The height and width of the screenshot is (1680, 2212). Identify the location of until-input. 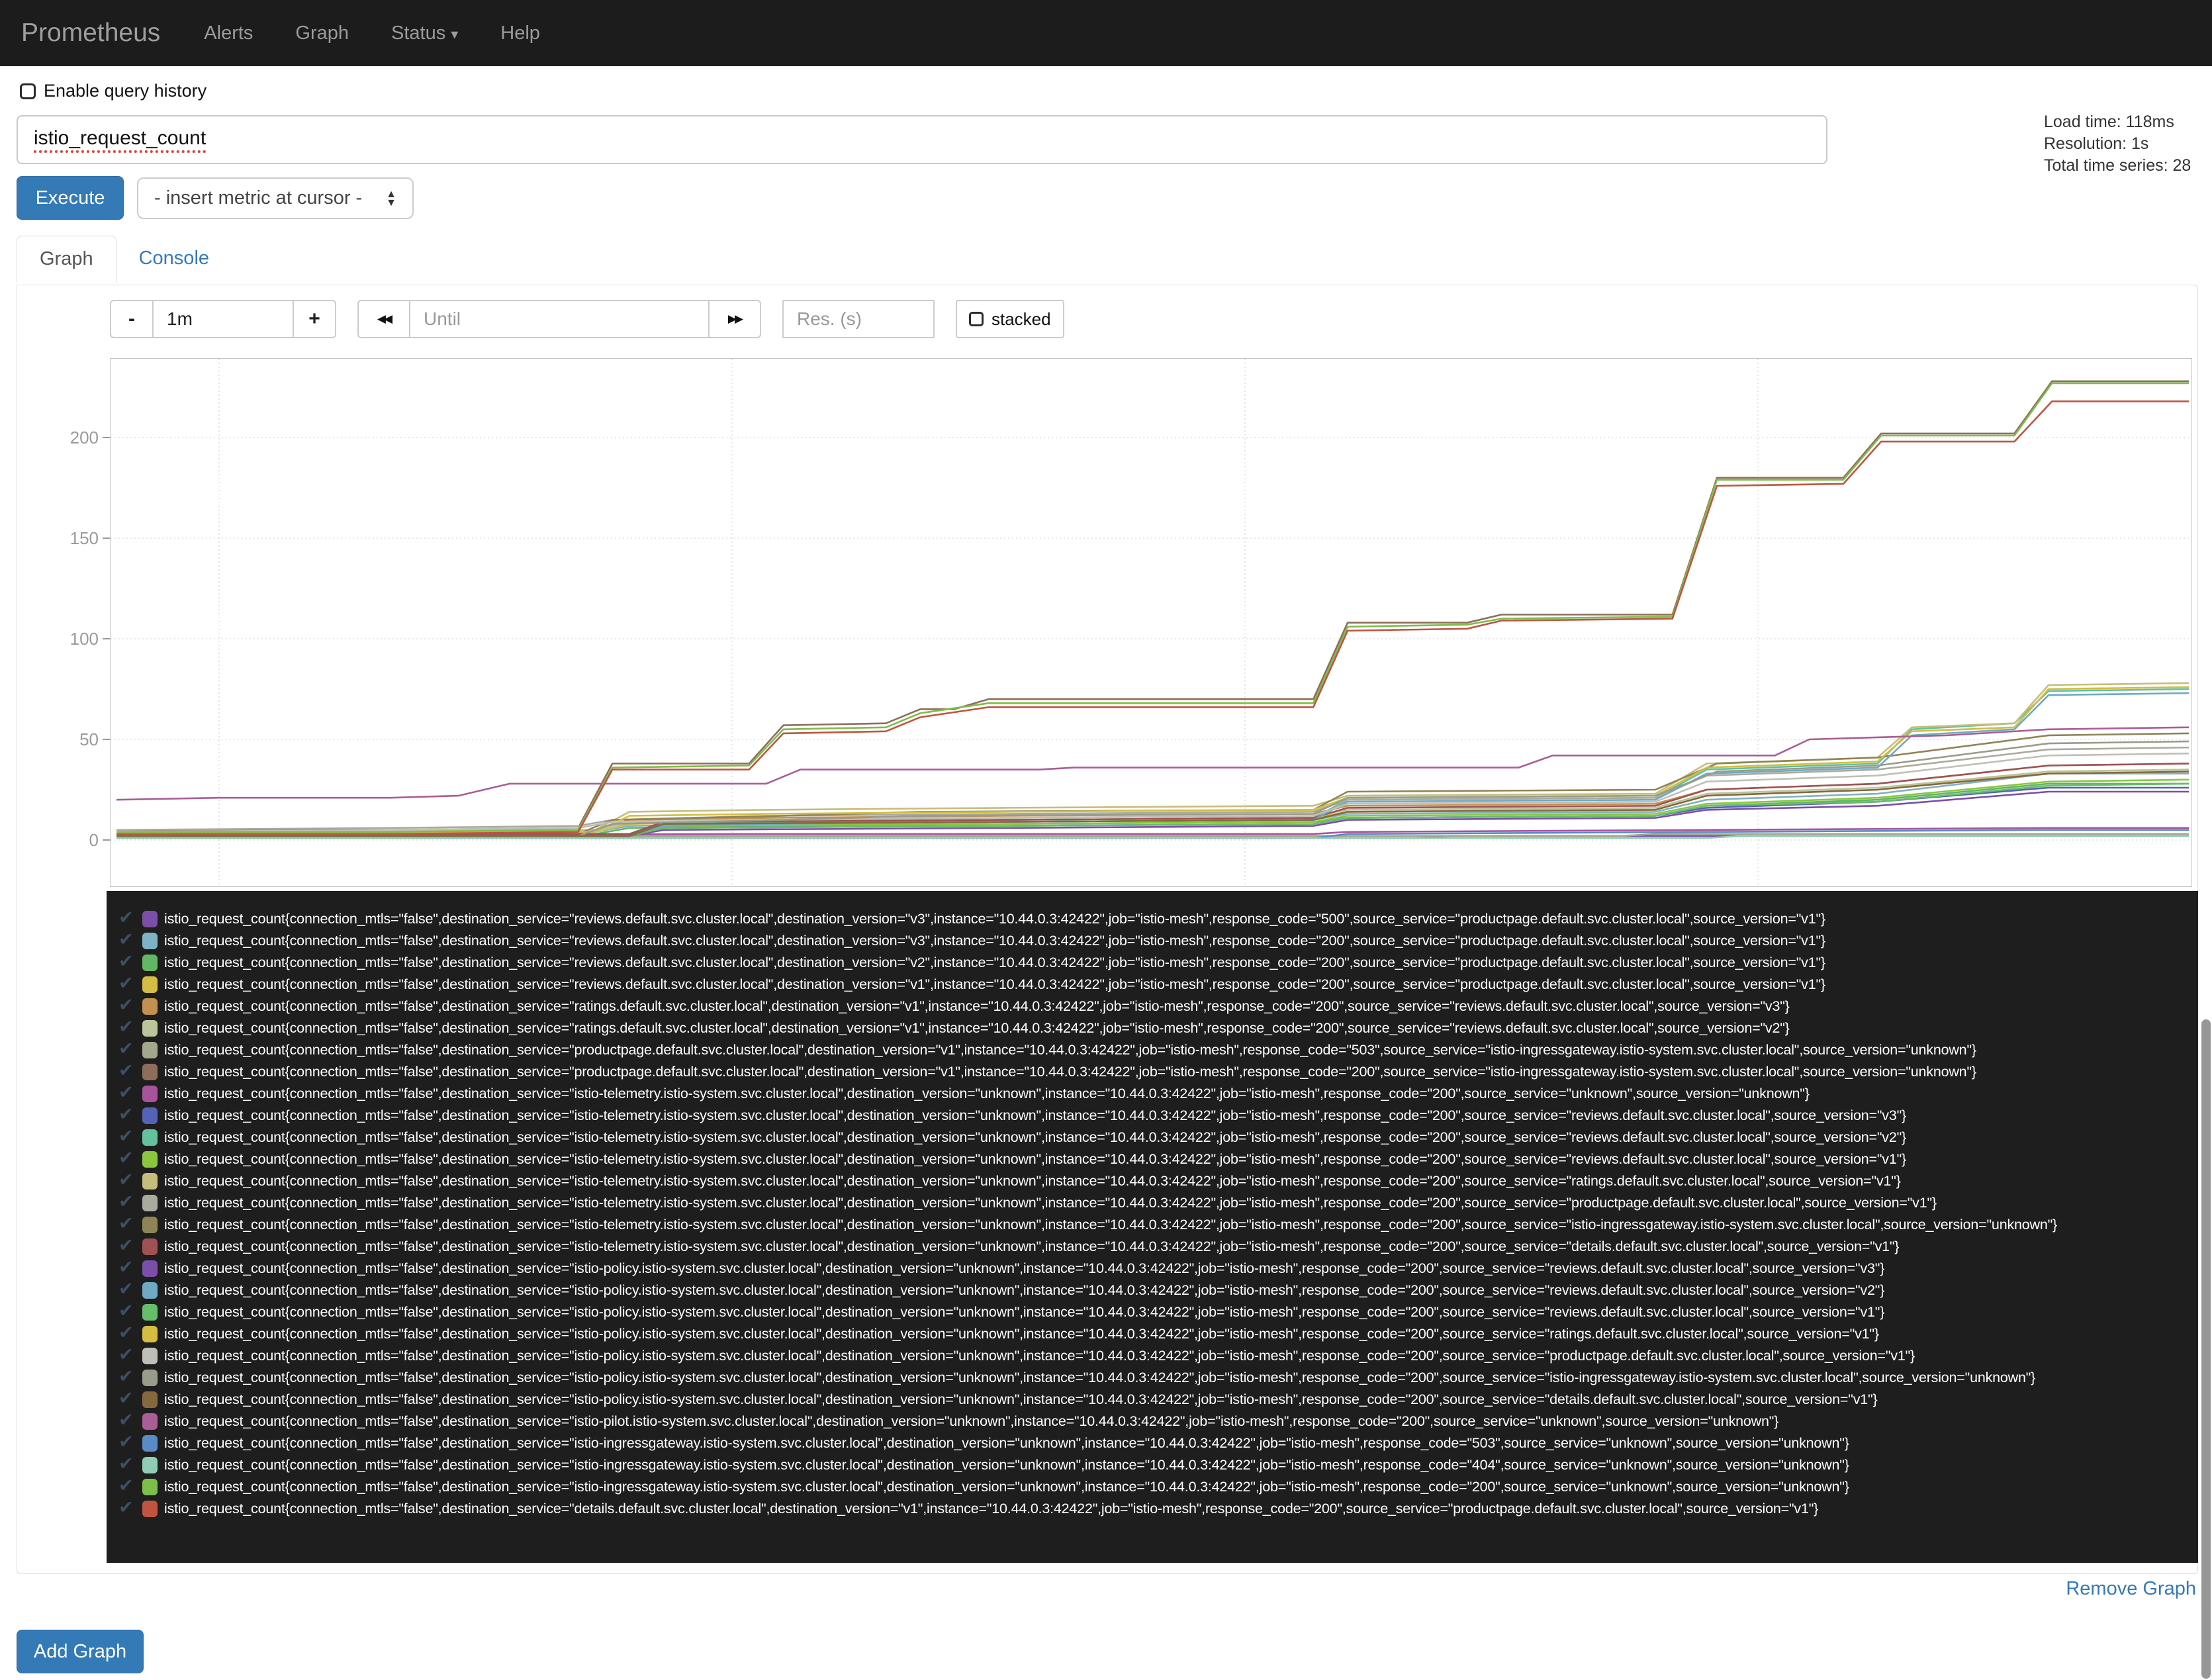
(559, 319).